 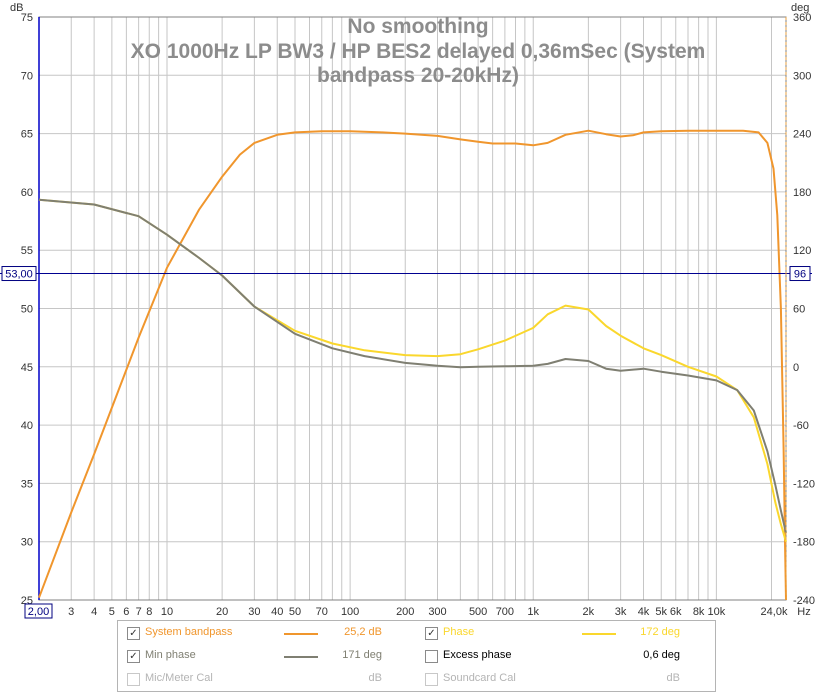 What do you see at coordinates (661, 612) in the screenshot?
I see `x-tick-label: 5k` at bounding box center [661, 612].